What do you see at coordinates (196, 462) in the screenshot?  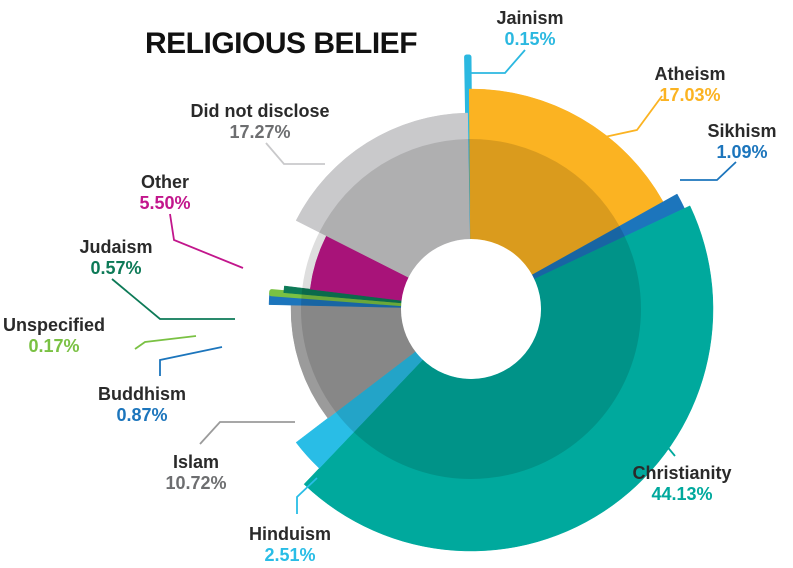 I see `slice-label-islam: Islam` at bounding box center [196, 462].